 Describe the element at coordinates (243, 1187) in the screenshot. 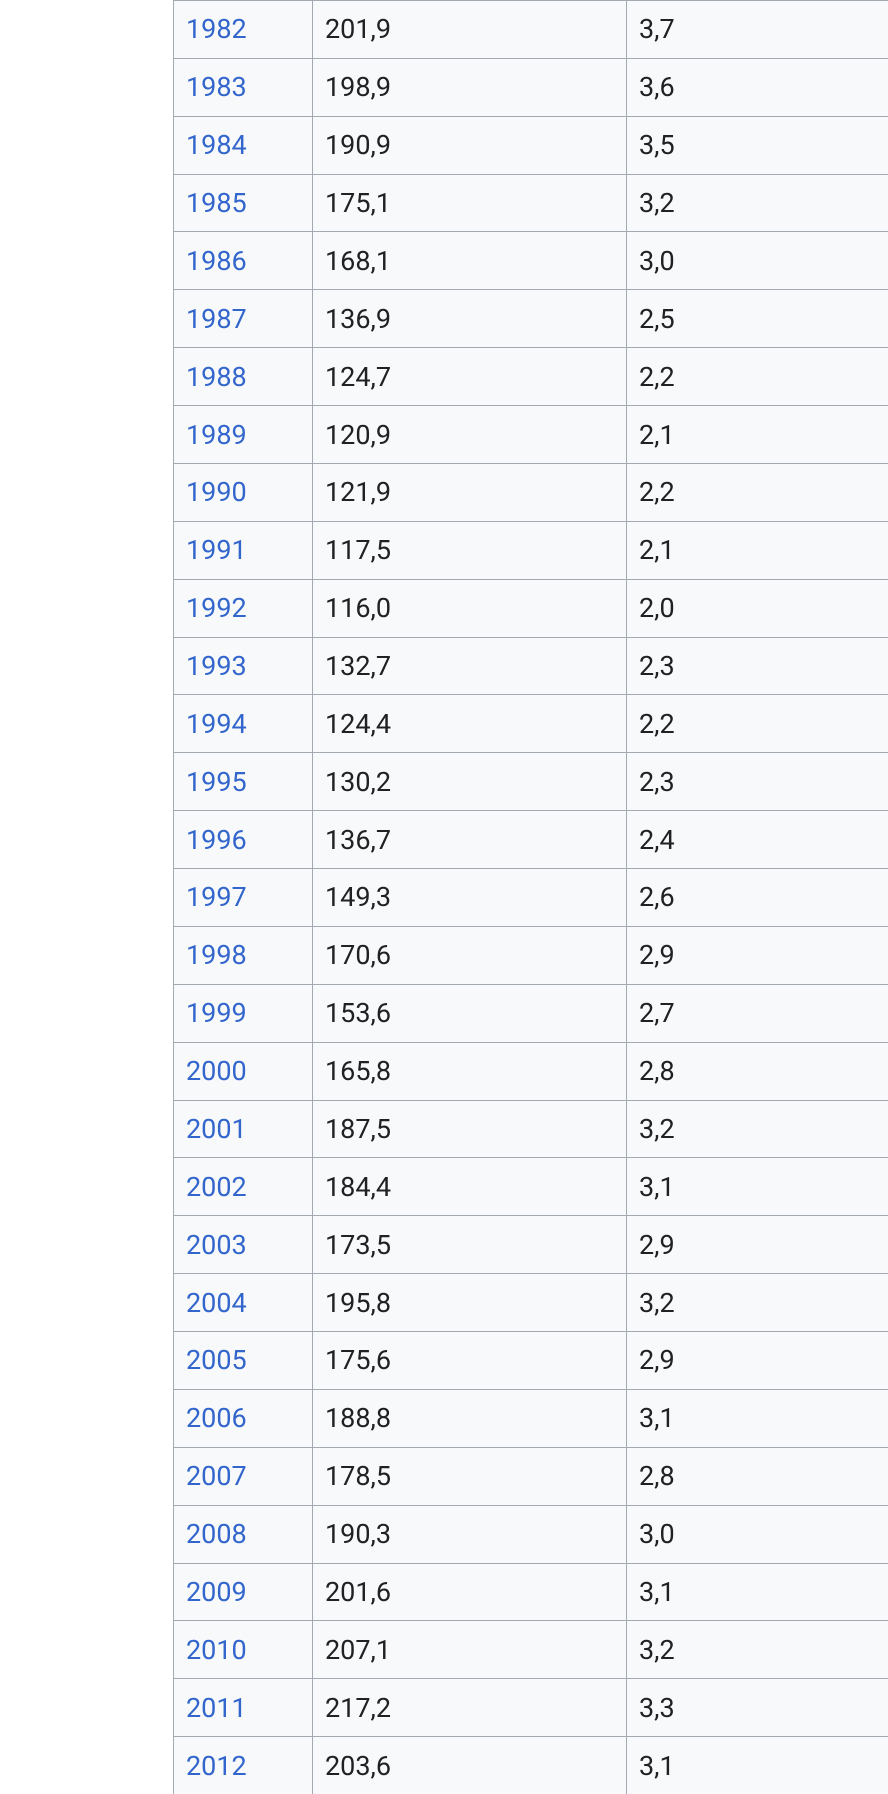

I see `year-cell: 2002` at that location.